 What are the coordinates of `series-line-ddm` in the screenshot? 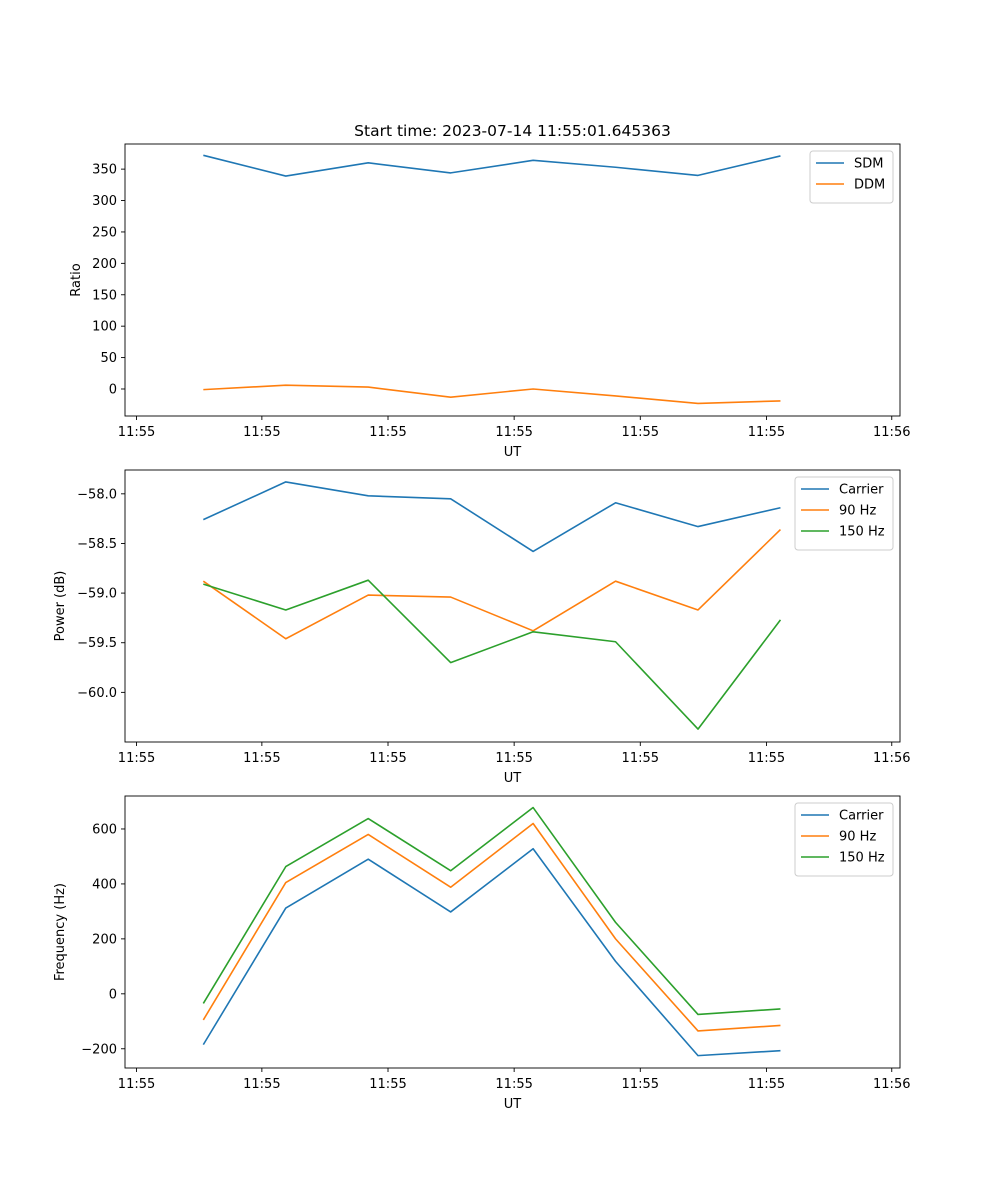 It's located at (492, 394).